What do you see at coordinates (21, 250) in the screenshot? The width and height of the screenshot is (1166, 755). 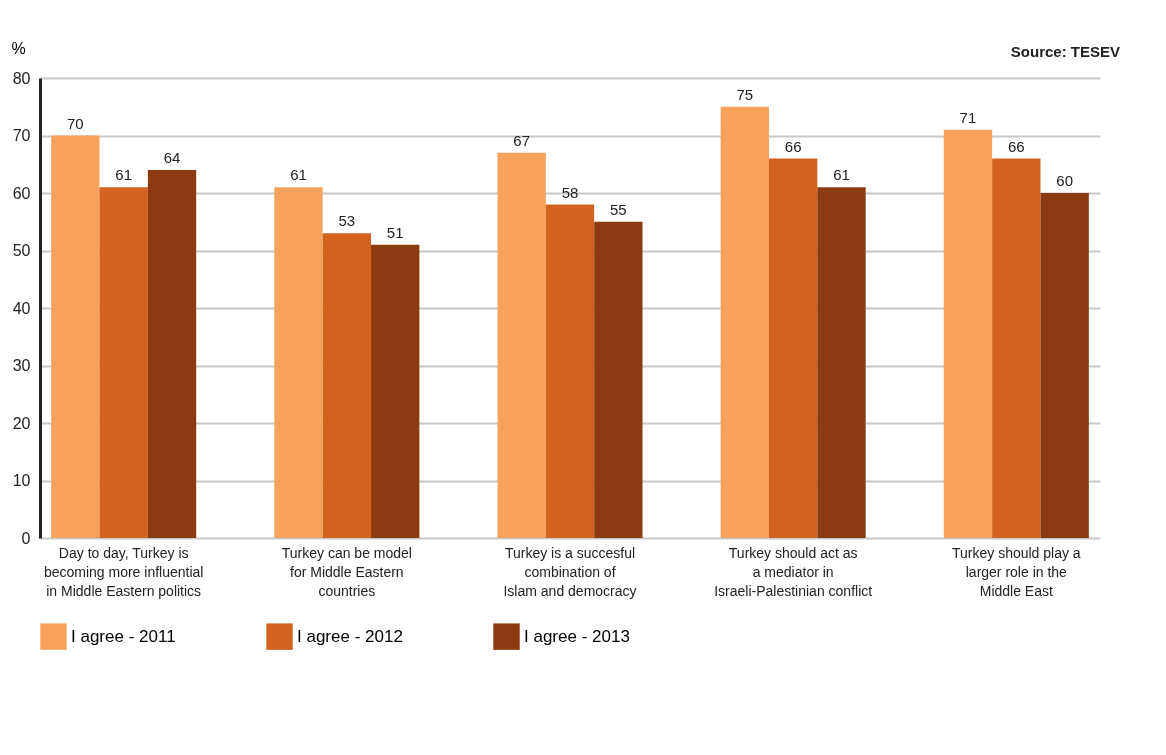 I see `y-tick-label: 50` at bounding box center [21, 250].